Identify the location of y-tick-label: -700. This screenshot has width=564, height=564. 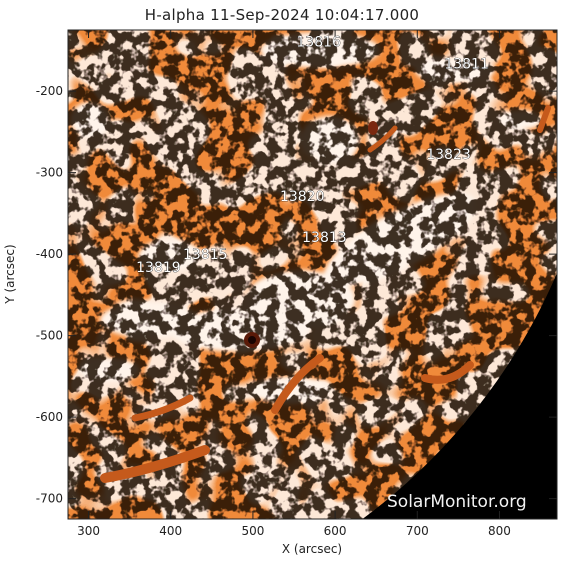
(49, 499).